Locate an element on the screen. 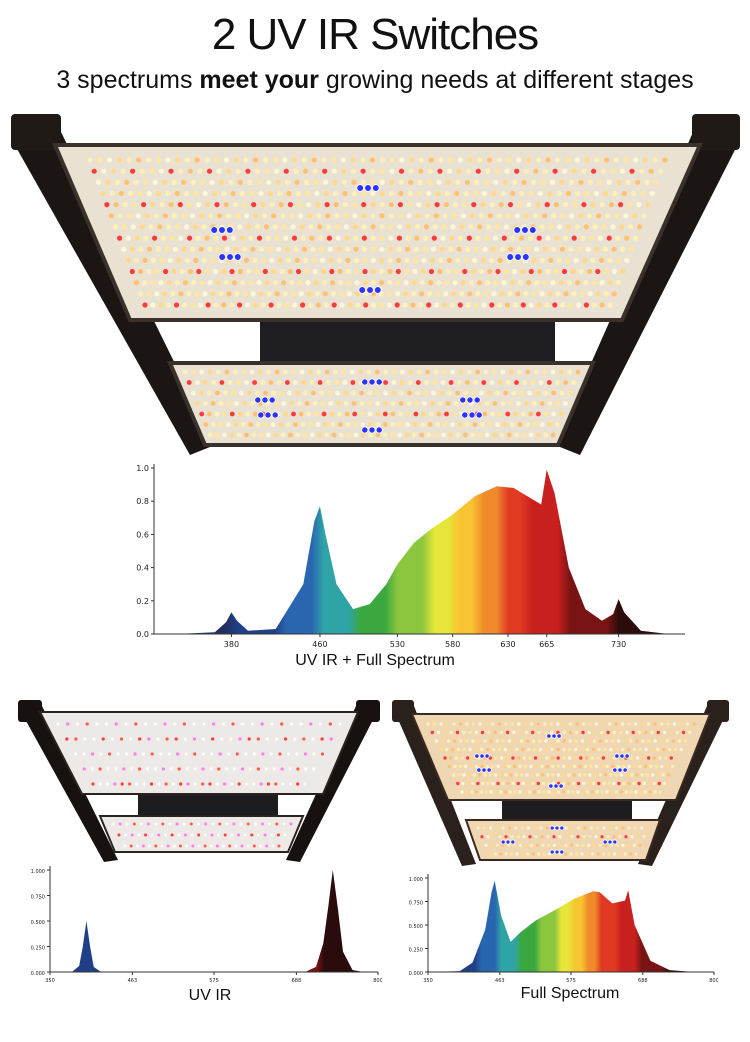 This screenshot has height=1042, width=750. led-array-bottom is located at coordinates (381, 403).